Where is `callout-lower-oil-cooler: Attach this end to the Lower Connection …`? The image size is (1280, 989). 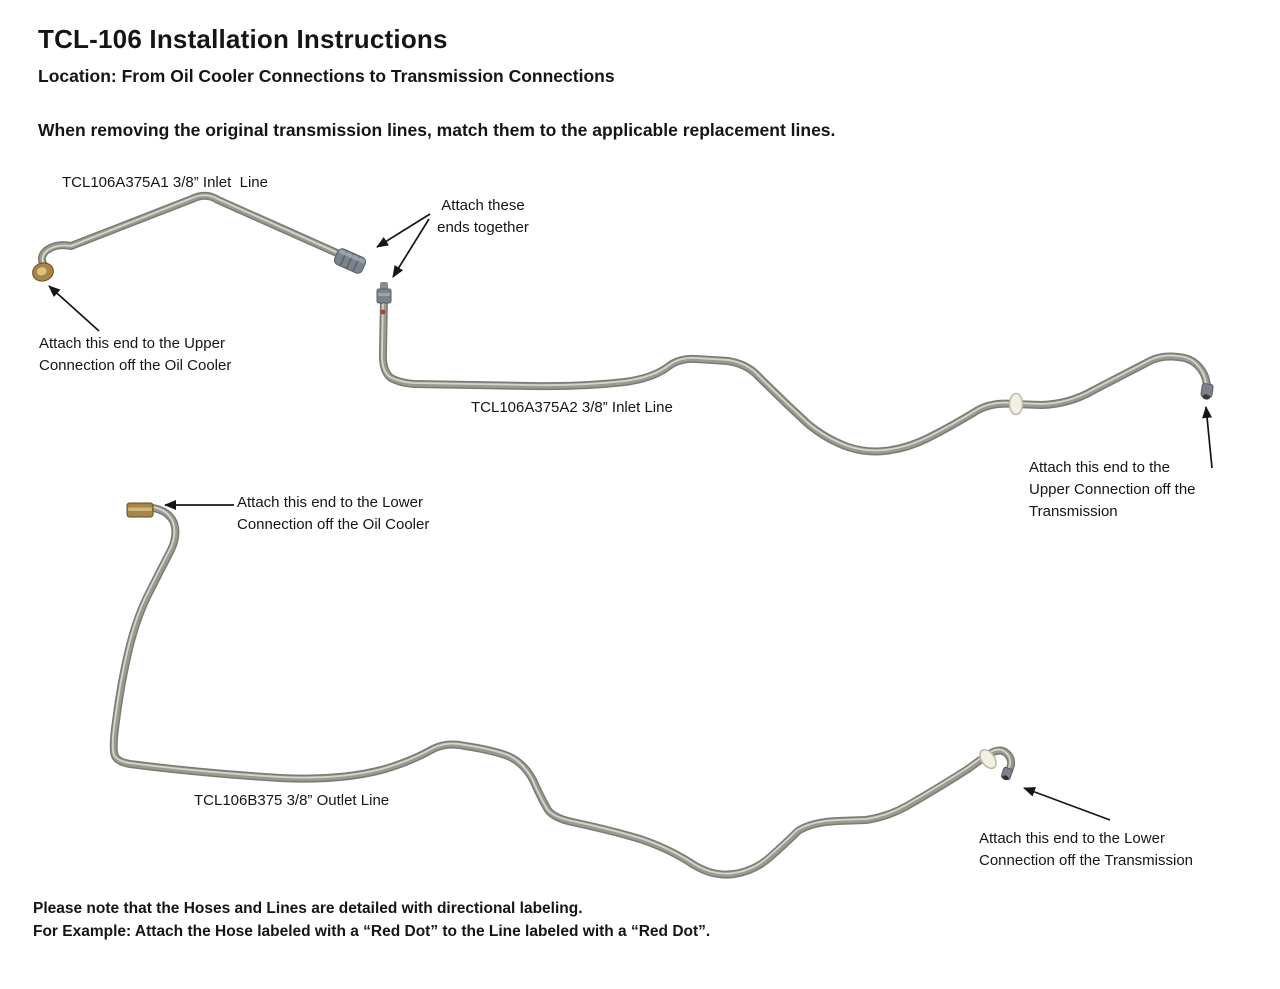
callout-lower-oil-cooler: Attach this end to the Lower Connection … is located at coordinates (333, 513).